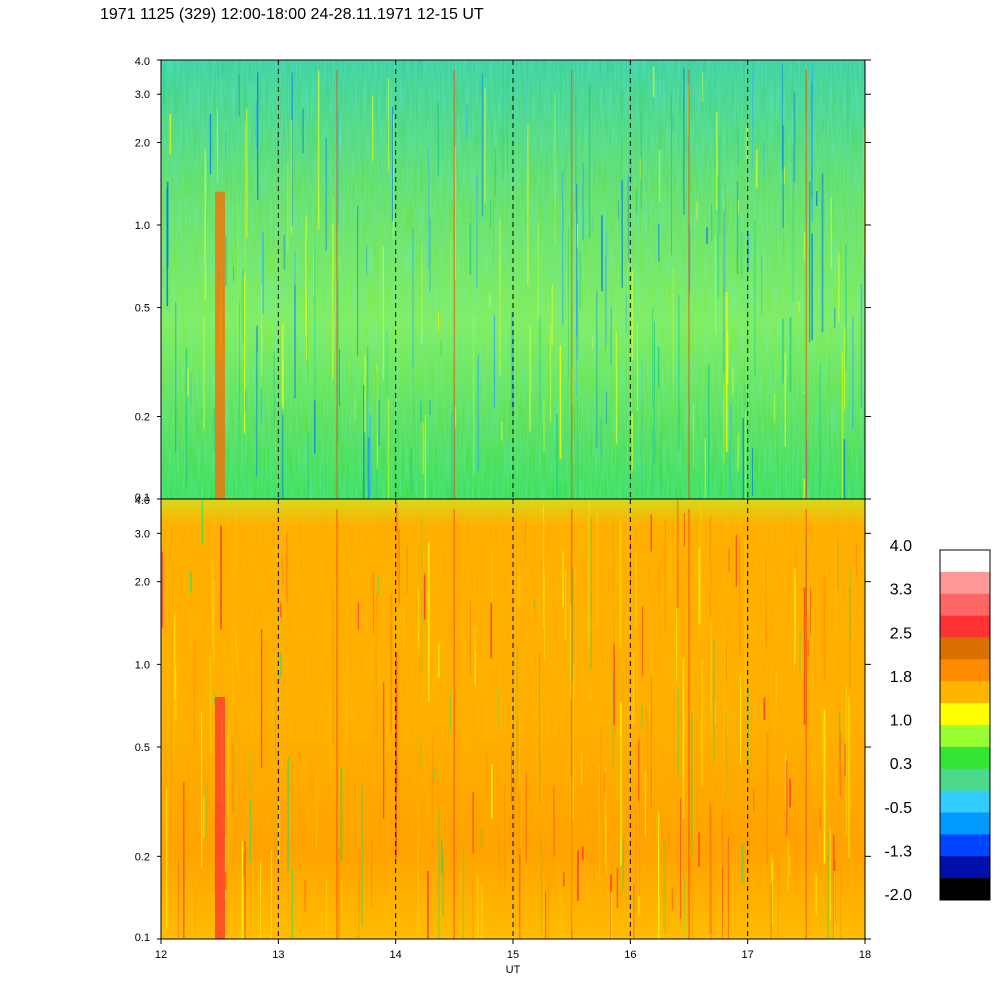 The width and height of the screenshot is (1000, 1000). Describe the element at coordinates (865, 955) in the screenshot. I see `x-tick-label: 18` at that location.